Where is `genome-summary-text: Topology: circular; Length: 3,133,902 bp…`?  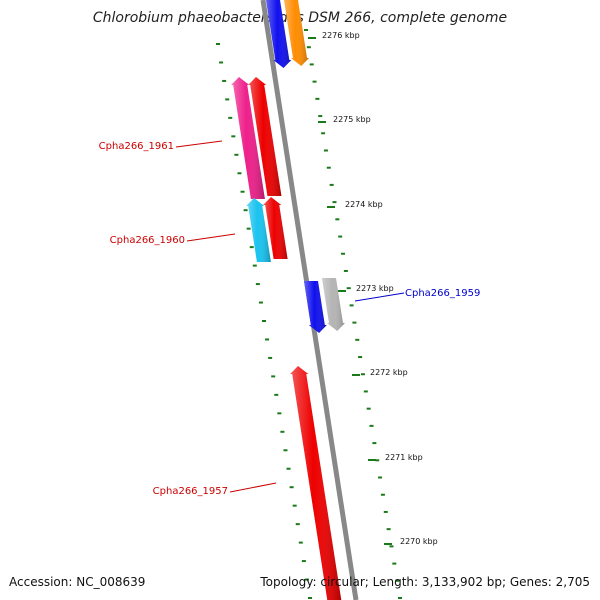
genome-summary-text: Topology: circular; Length: 3,133,902 bp… is located at coordinates (425, 582).